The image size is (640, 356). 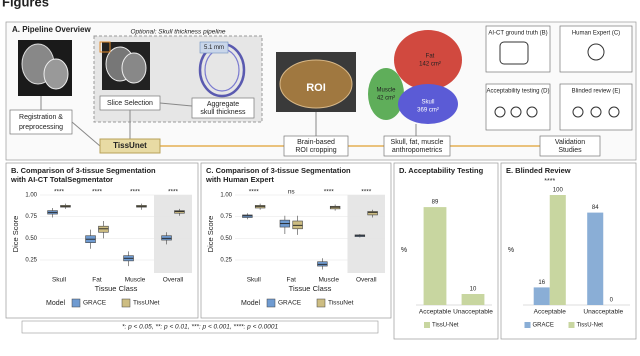 What do you see at coordinates (435, 203) in the screenshot?
I see `value-label: 89` at bounding box center [435, 203].